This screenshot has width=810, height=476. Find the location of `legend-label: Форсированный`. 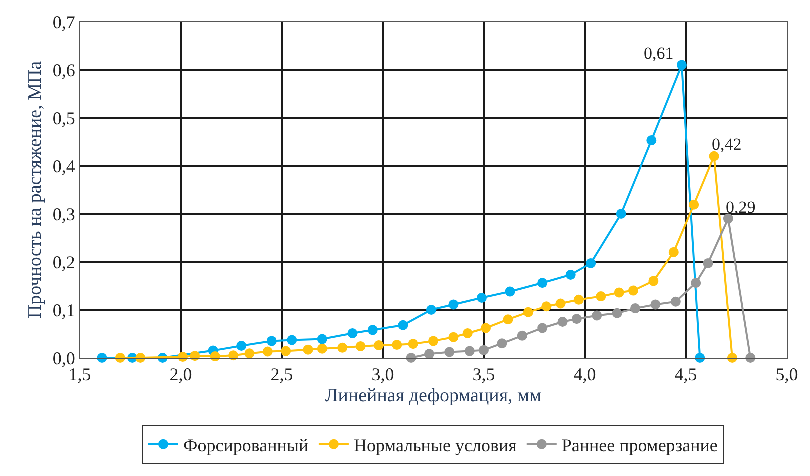

legend-label: Форсированный is located at coordinates (246, 445).